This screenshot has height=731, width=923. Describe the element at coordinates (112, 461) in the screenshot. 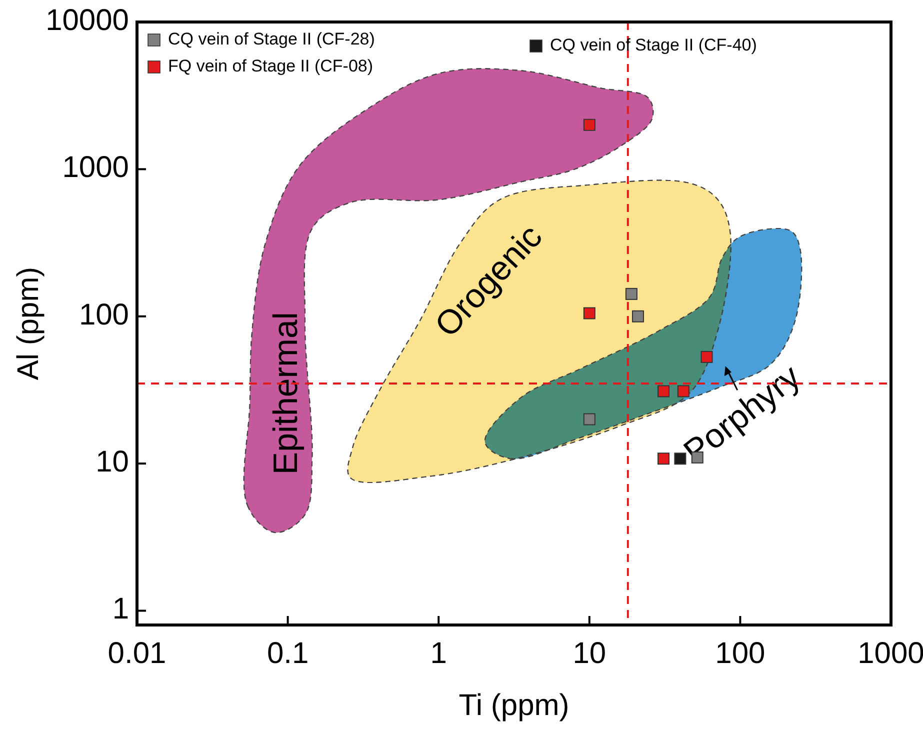

I see `y-tick-label: 10` at that location.